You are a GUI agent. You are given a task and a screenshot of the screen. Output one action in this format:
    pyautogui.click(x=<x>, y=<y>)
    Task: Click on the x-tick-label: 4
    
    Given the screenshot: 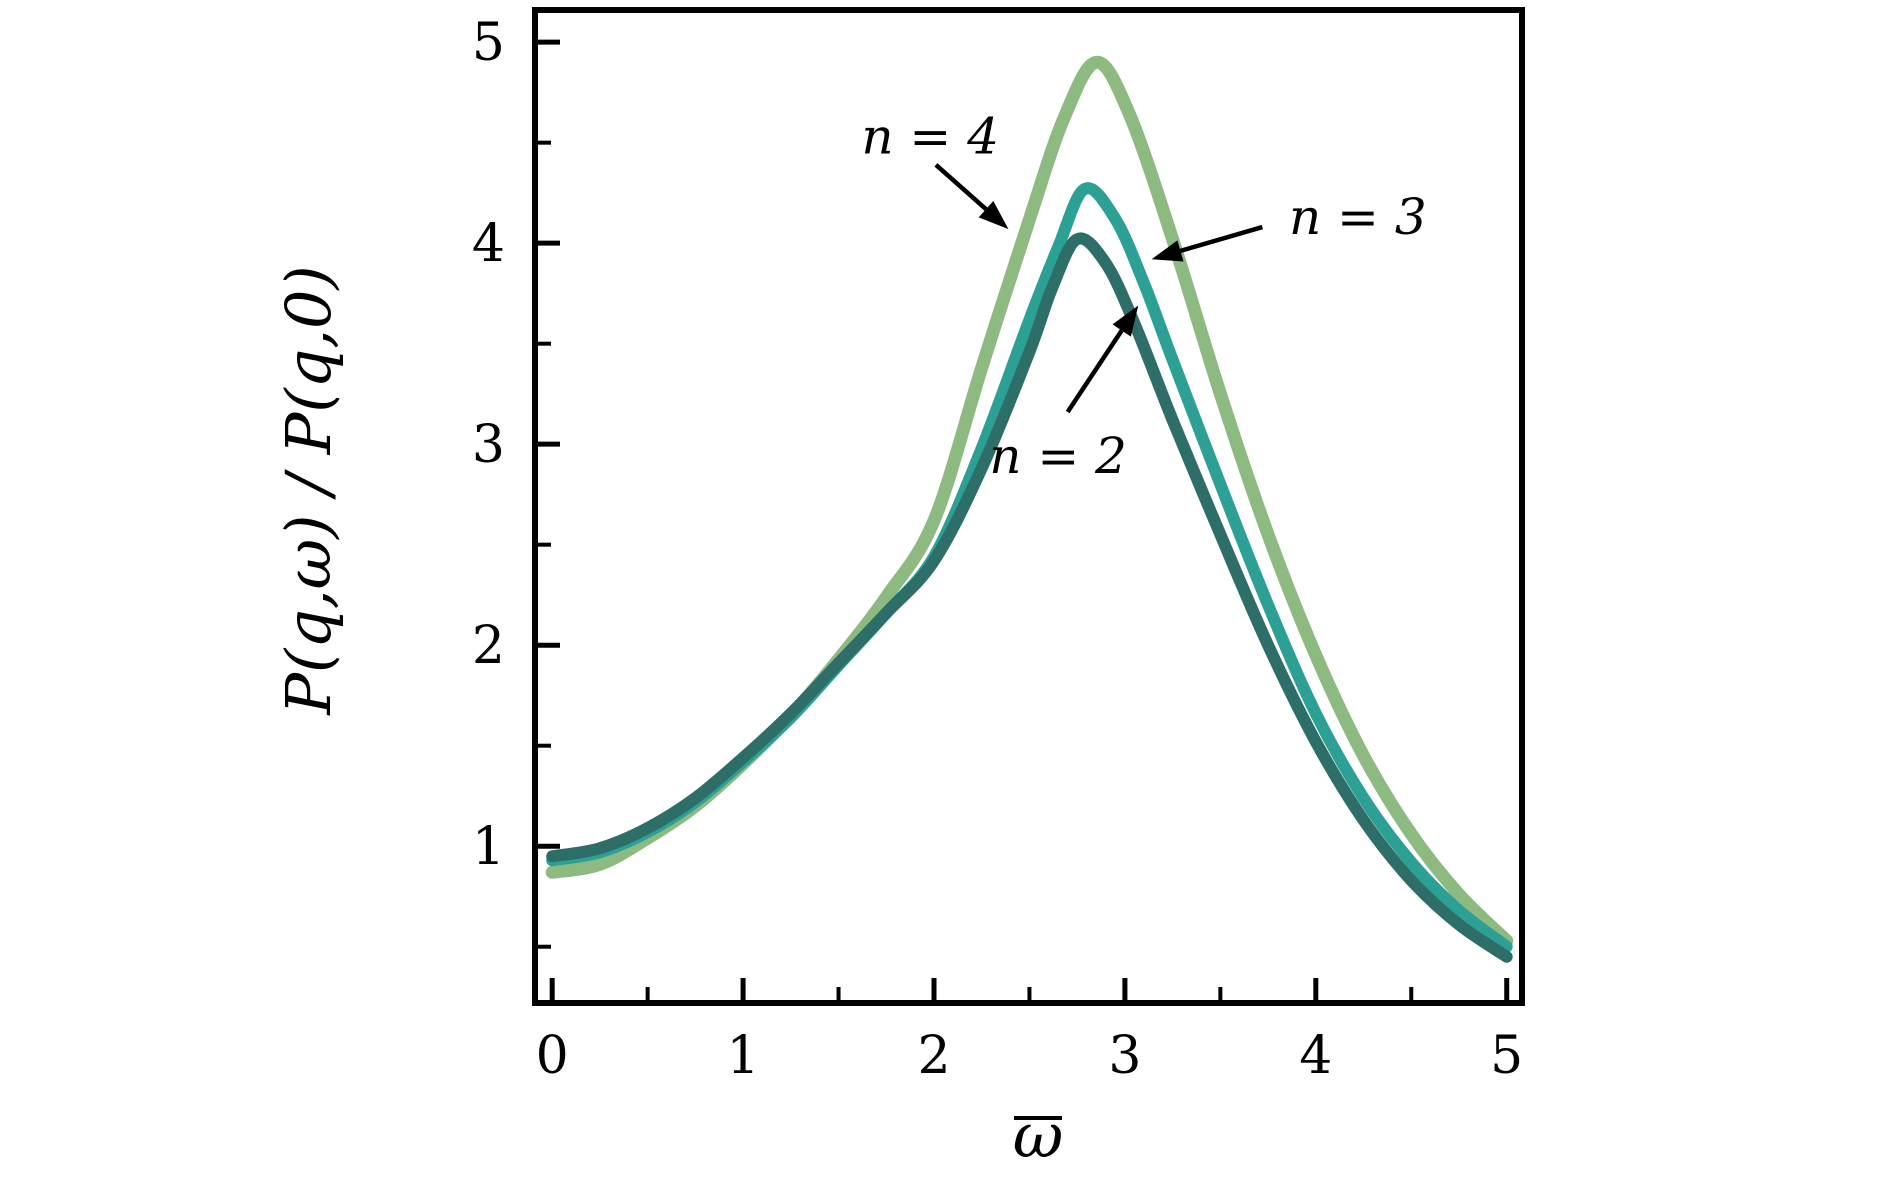 What is the action you would take?
    pyautogui.click(x=1315, y=1056)
    